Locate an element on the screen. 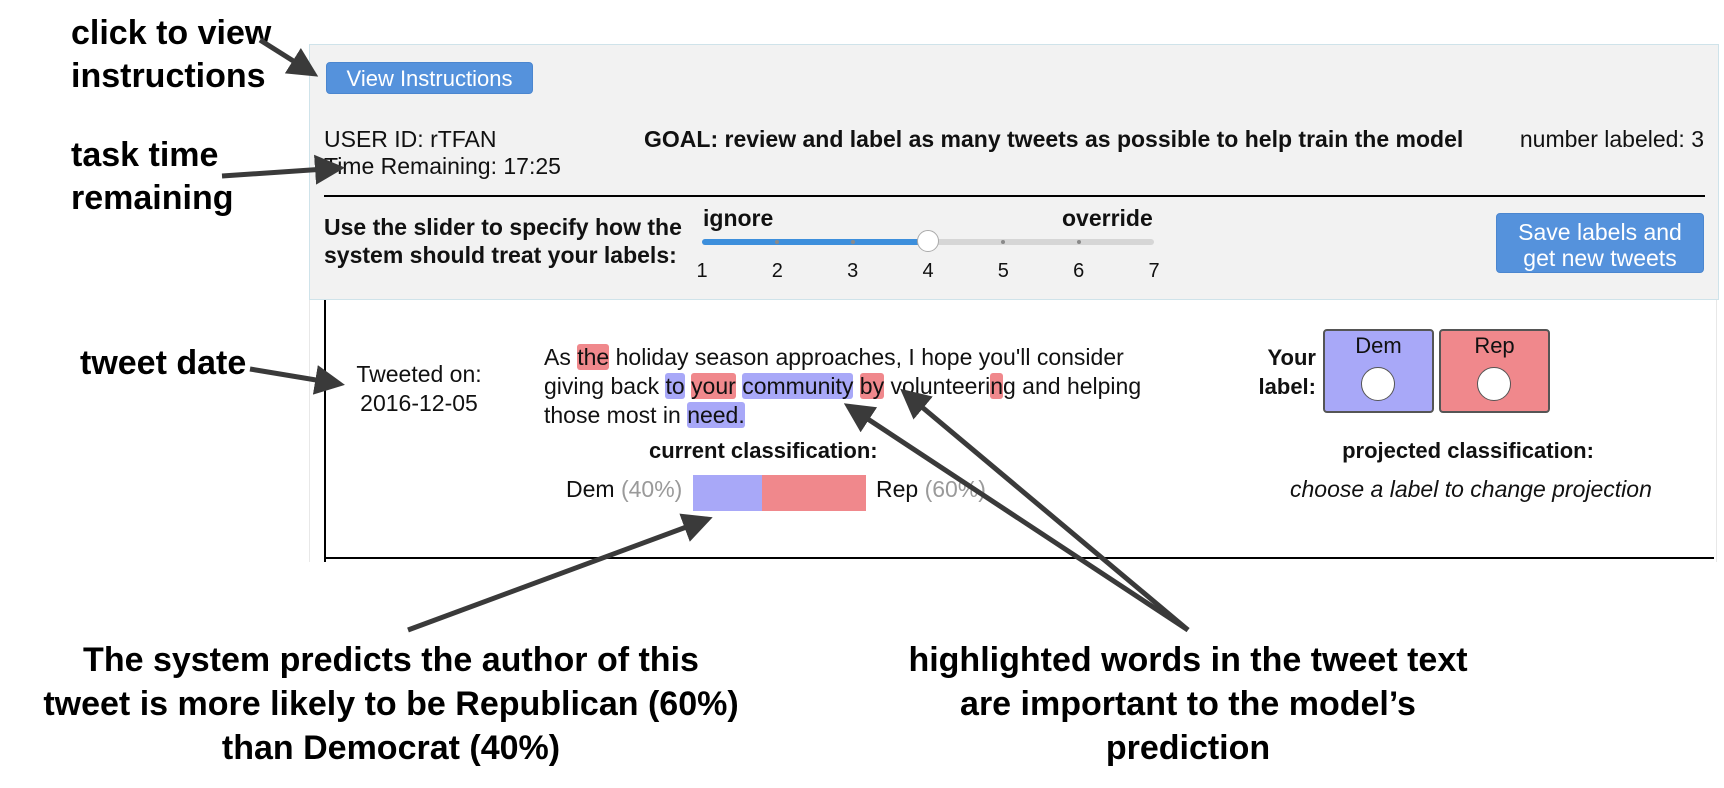 The image size is (1724, 788). arrow-prediction is located at coordinates (560, 573).